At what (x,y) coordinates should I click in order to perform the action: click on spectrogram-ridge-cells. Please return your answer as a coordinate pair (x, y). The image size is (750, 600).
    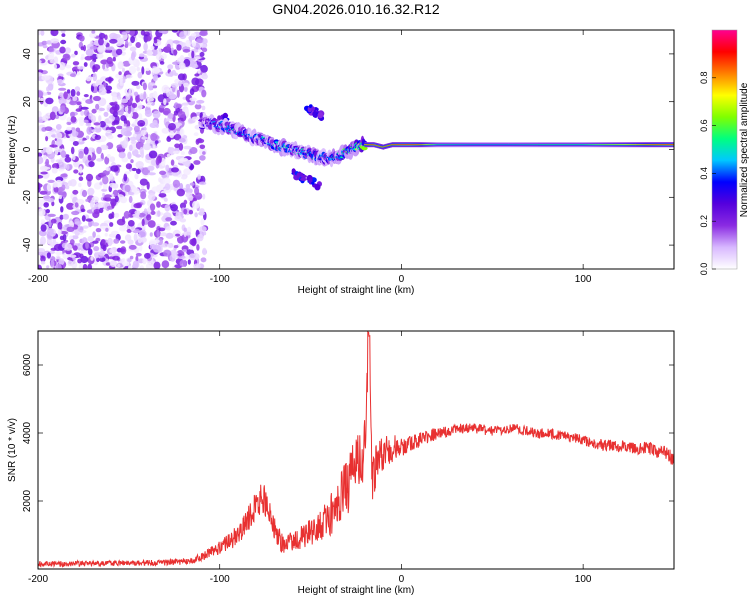
    Looking at the image, I should click on (435, 147).